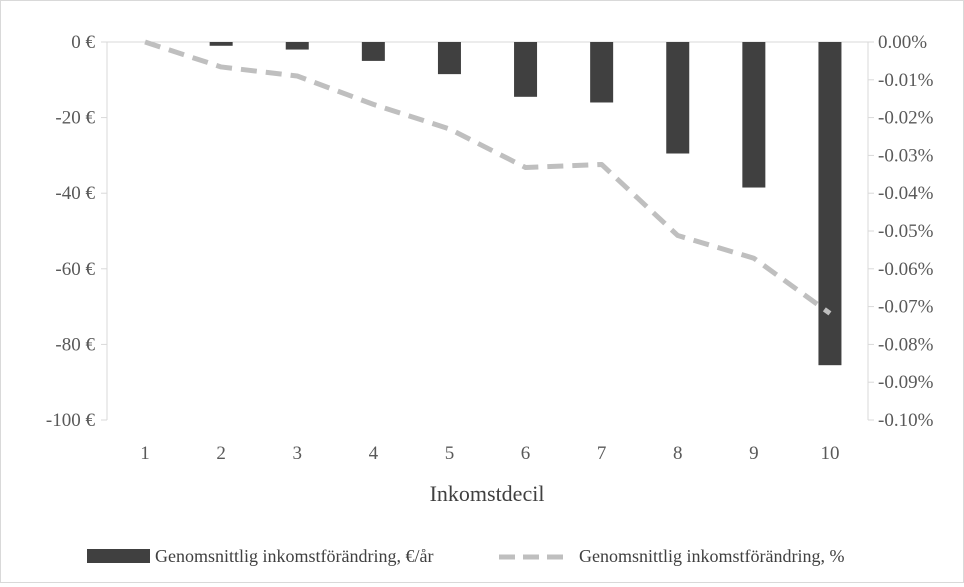  What do you see at coordinates (75, 193) in the screenshot?
I see `y-left-tick-label: -40 €` at bounding box center [75, 193].